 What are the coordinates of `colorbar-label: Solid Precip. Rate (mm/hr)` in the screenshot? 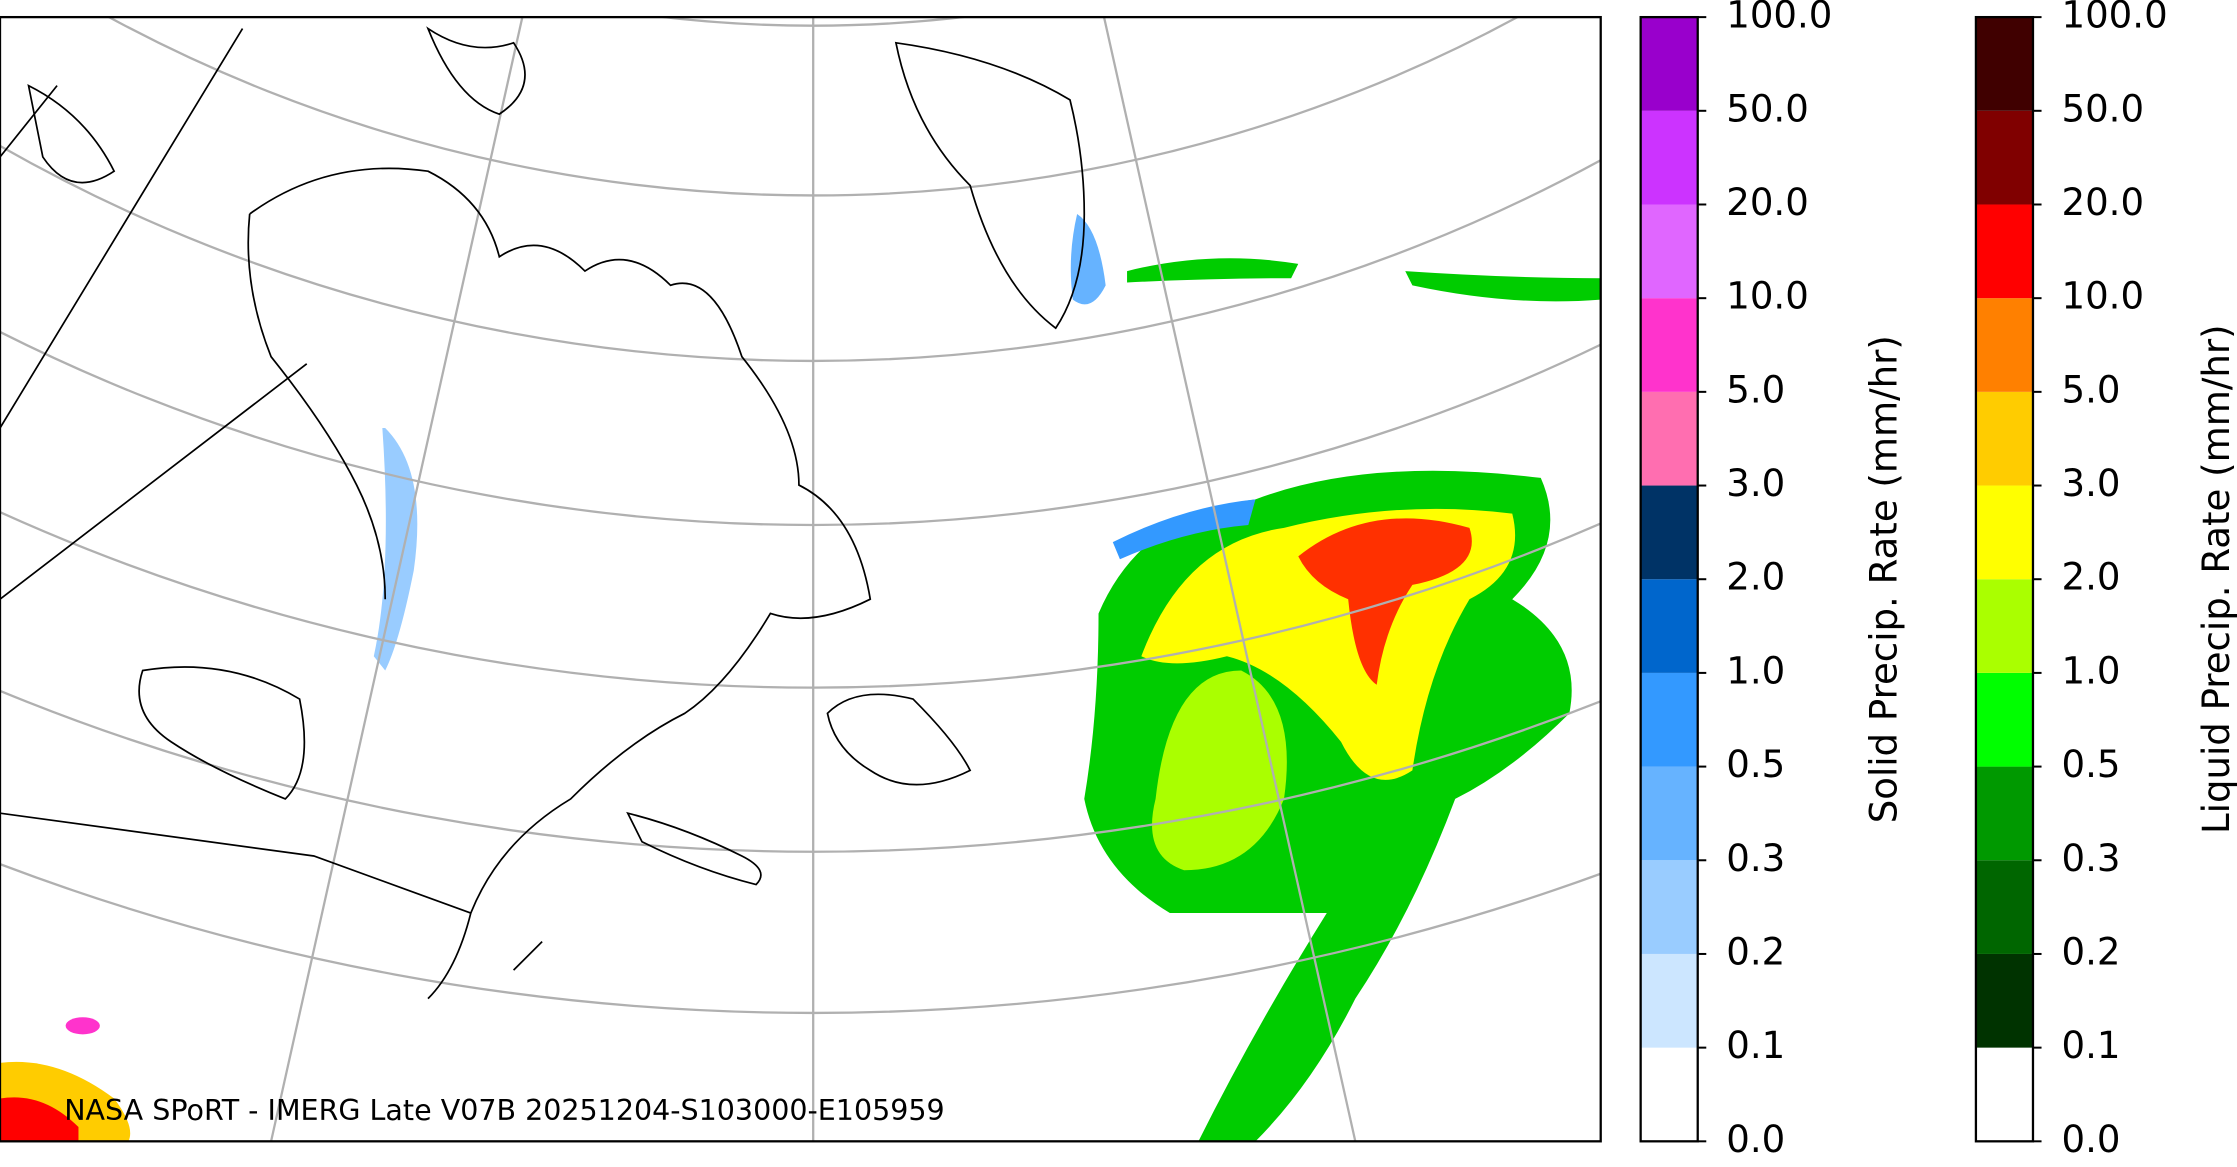 It's located at (1884, 579).